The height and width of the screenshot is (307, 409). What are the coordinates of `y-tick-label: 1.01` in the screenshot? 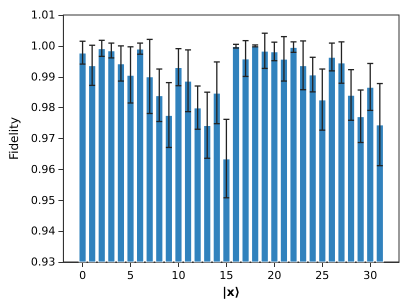 It's located at (43, 15).